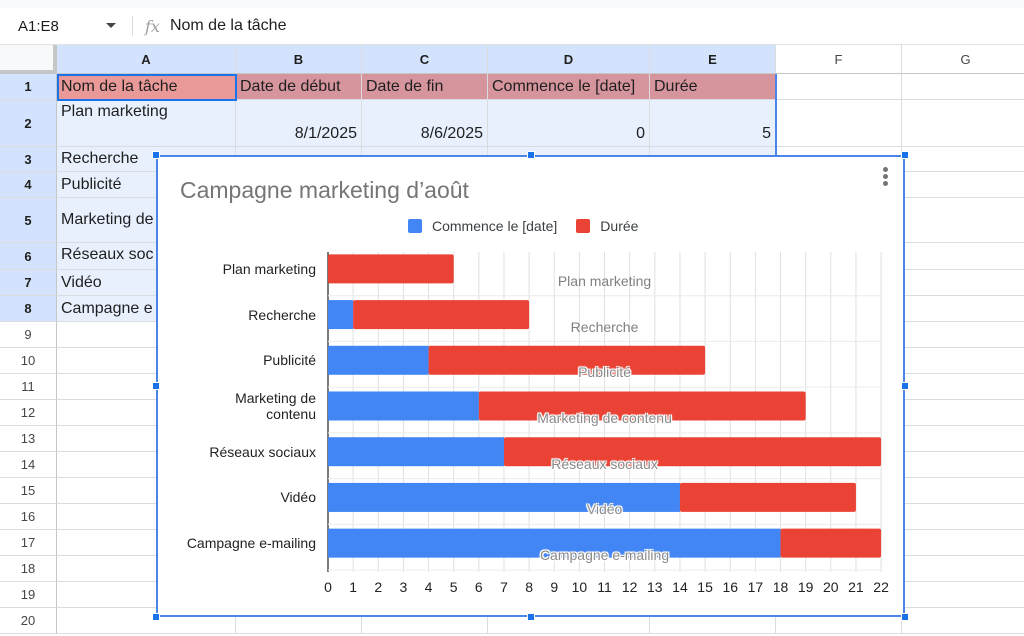  What do you see at coordinates (28, 256) in the screenshot?
I see `row-header-6: 6` at bounding box center [28, 256].